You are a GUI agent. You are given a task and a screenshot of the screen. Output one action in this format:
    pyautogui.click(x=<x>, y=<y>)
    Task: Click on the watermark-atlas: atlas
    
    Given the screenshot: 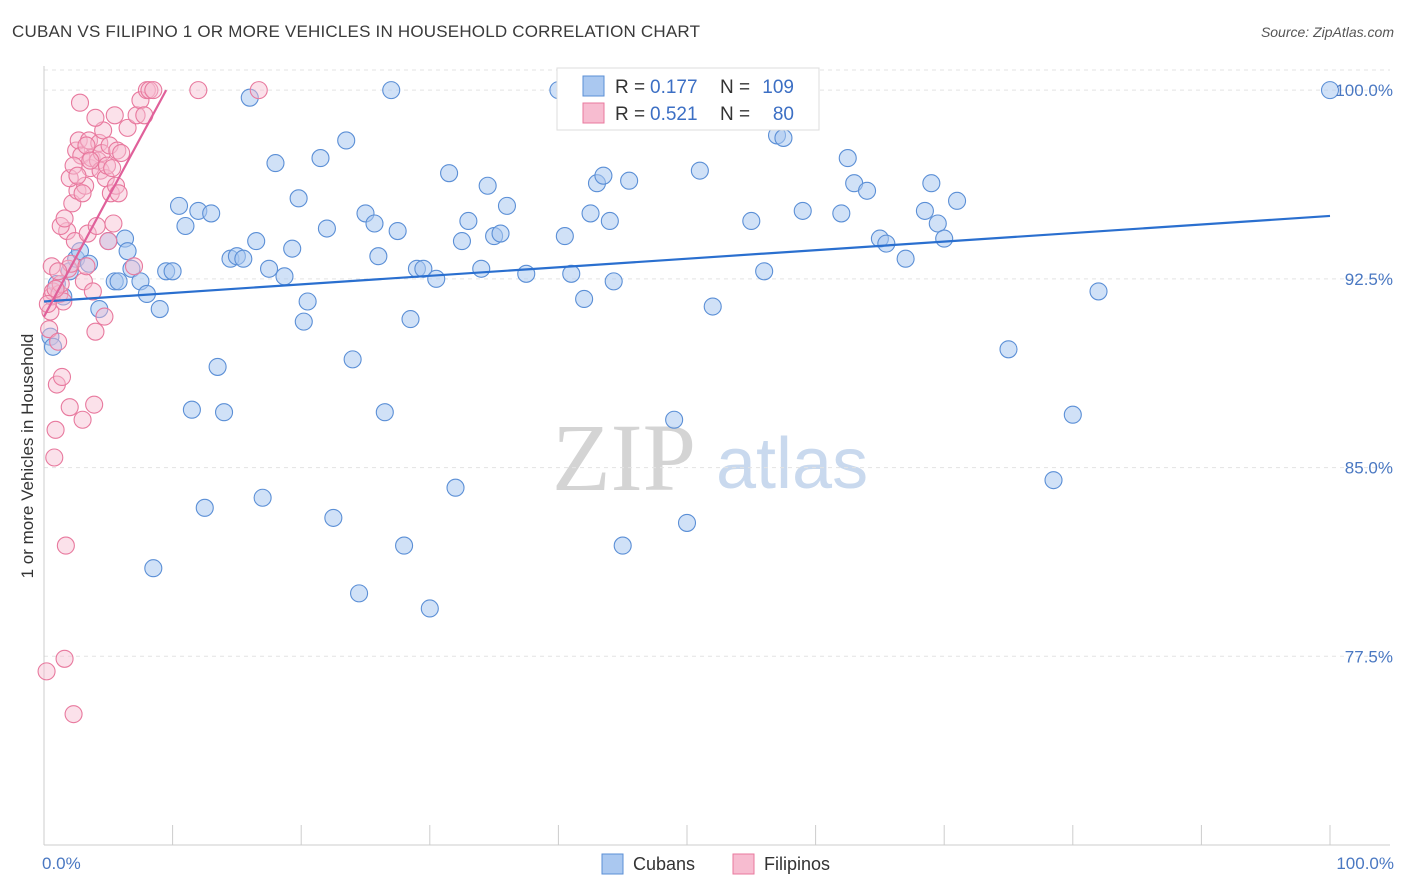 What is the action you would take?
    pyautogui.click(x=792, y=464)
    